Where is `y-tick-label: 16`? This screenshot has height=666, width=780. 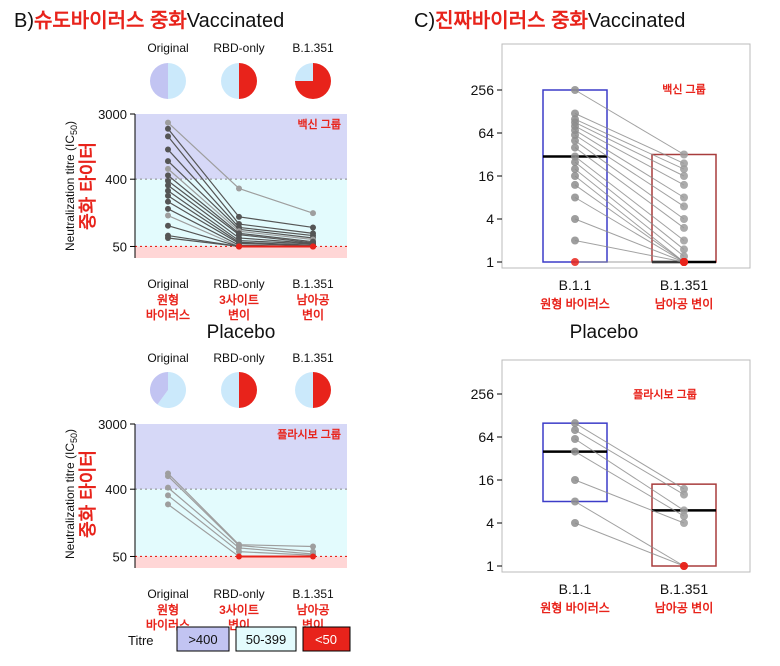
y-tick-label: 16 is located at coordinates (486, 176).